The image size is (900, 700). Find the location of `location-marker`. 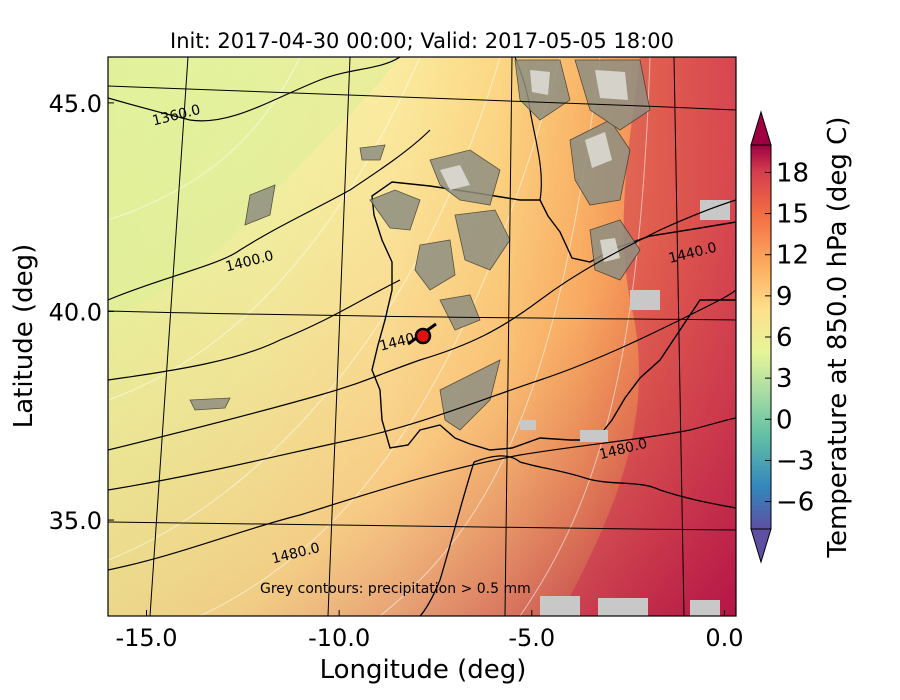

location-marker is located at coordinates (422, 334).